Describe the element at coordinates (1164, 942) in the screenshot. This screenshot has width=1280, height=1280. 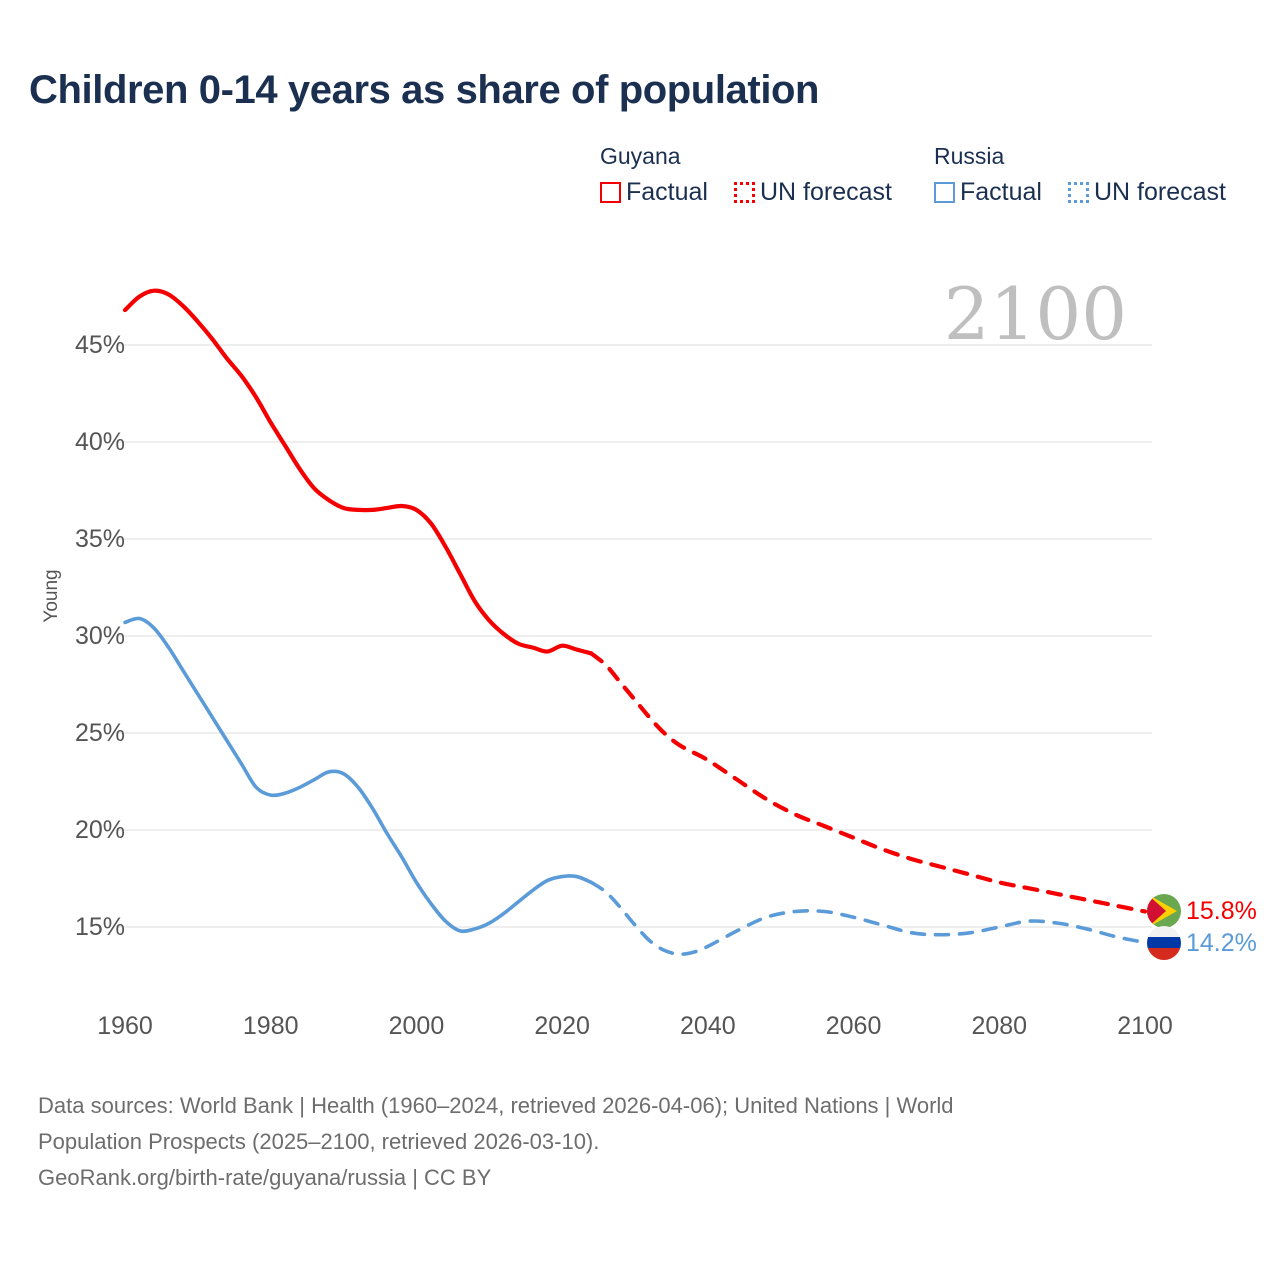
I see `russia-flag-icon` at that location.